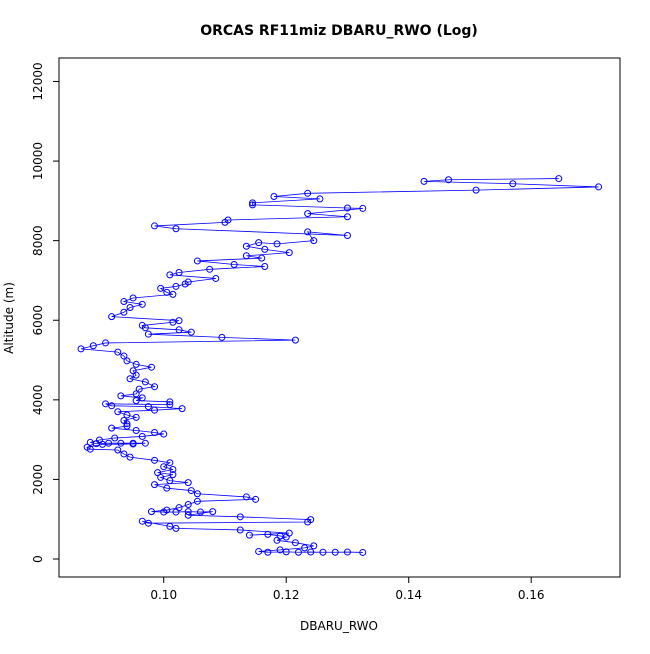 Image resolution: width=650 pixels, height=654 pixels. Describe the element at coordinates (163, 595) in the screenshot. I see `x-tick-label: 0.10` at that location.